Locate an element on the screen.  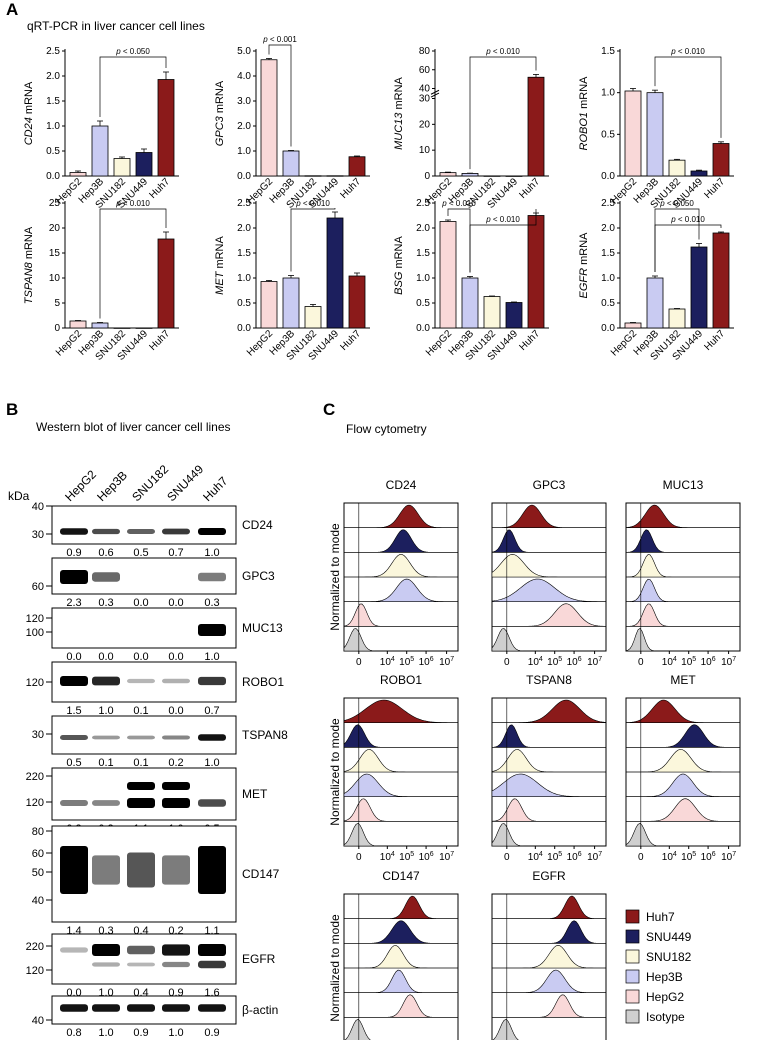
quant-value: 0.8 is located at coordinates (73, 1033).